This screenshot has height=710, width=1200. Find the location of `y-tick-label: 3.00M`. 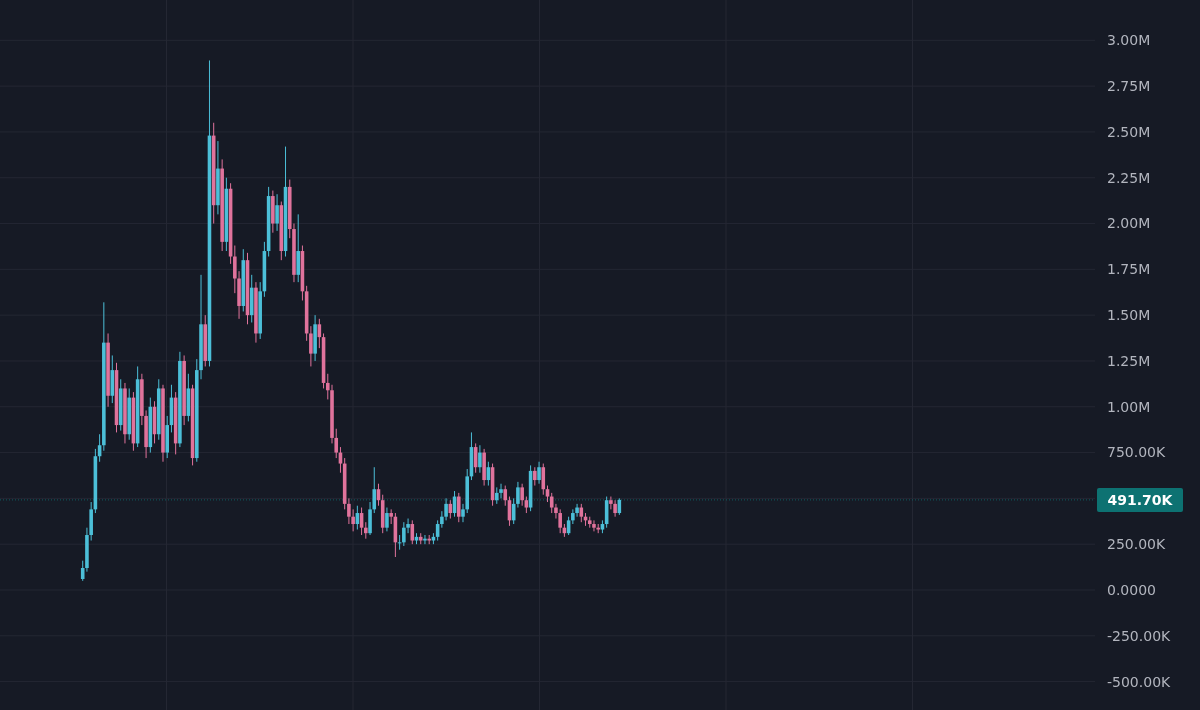

y-tick-label: 3.00M is located at coordinates (1129, 40).